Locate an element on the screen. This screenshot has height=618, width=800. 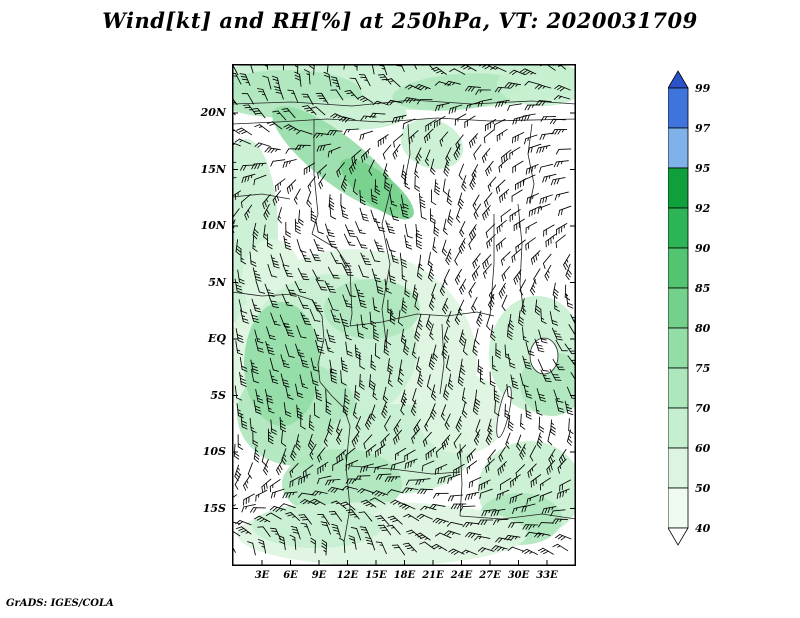
y-axis-label: 10S is located at coordinates (214, 451).